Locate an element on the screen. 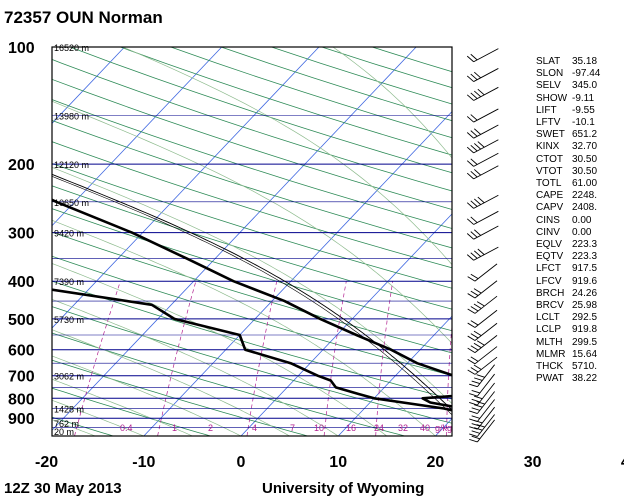 This screenshot has width=624, height=500. index-name: SLON is located at coordinates (550, 74).